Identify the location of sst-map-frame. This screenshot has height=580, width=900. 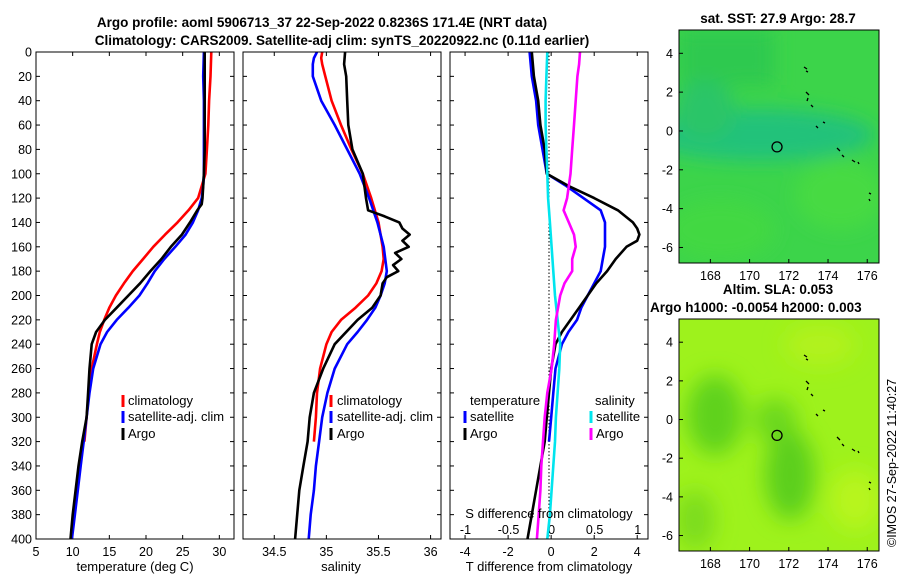
(779, 146).